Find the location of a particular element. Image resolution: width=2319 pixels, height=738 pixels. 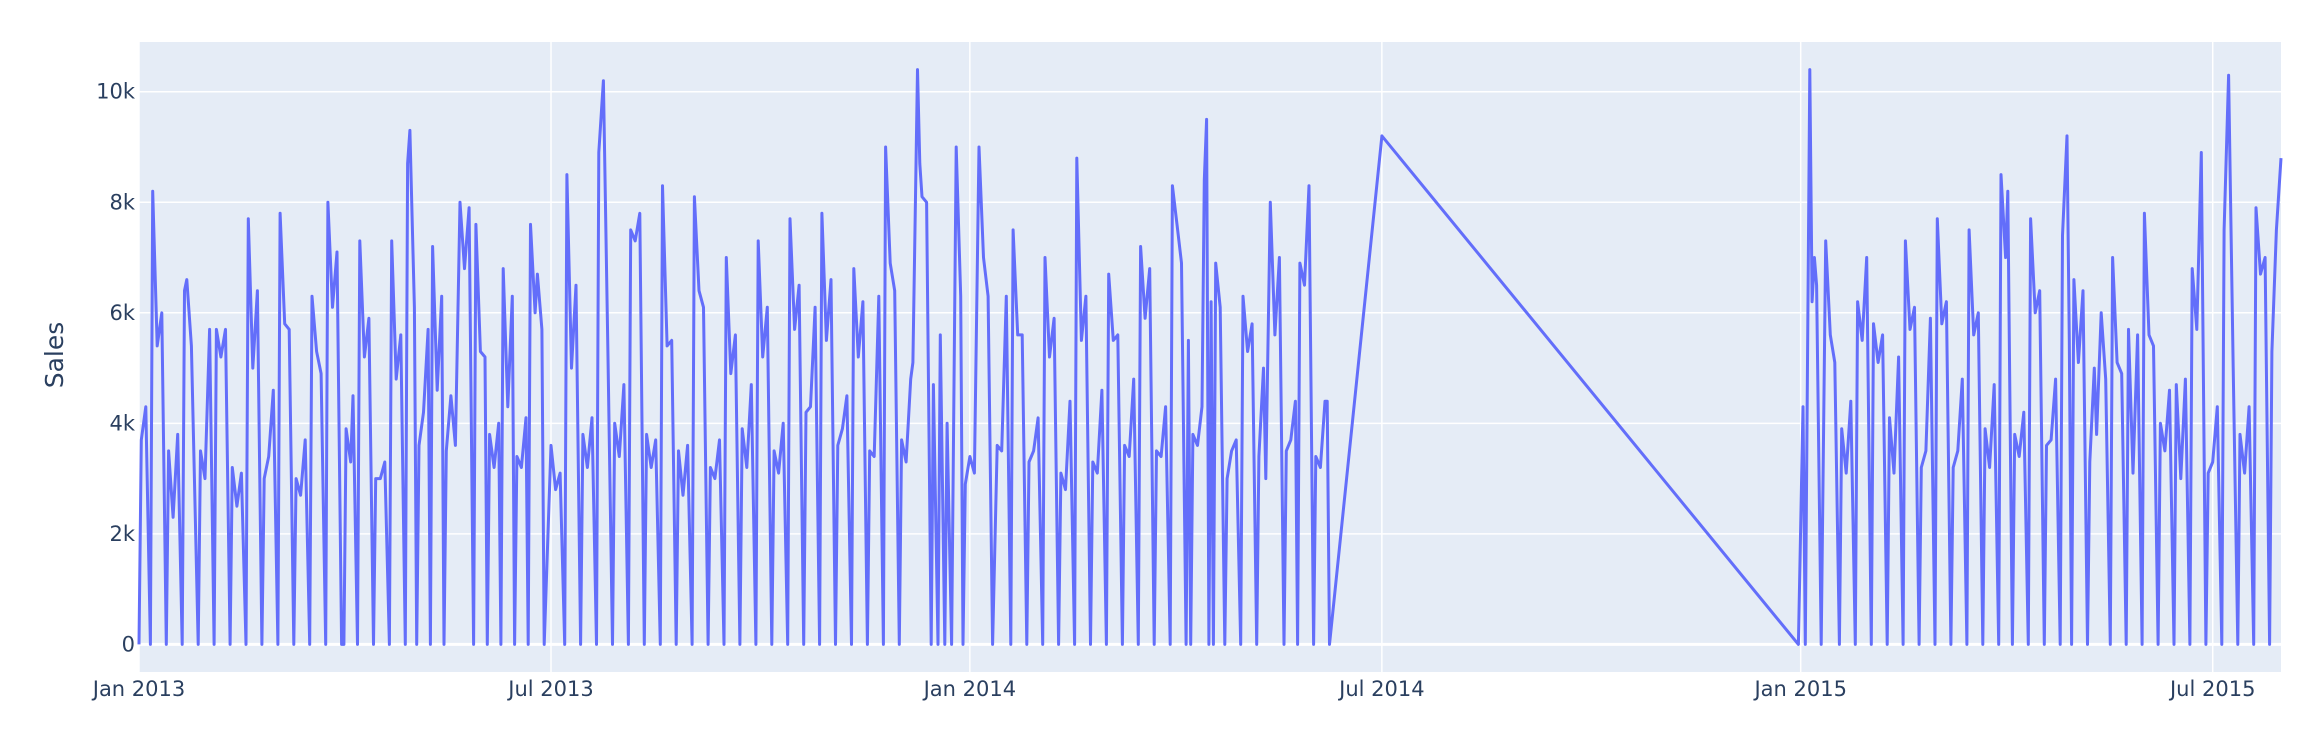

x-tick-label: Jul 2015 is located at coordinates (2211, 689).